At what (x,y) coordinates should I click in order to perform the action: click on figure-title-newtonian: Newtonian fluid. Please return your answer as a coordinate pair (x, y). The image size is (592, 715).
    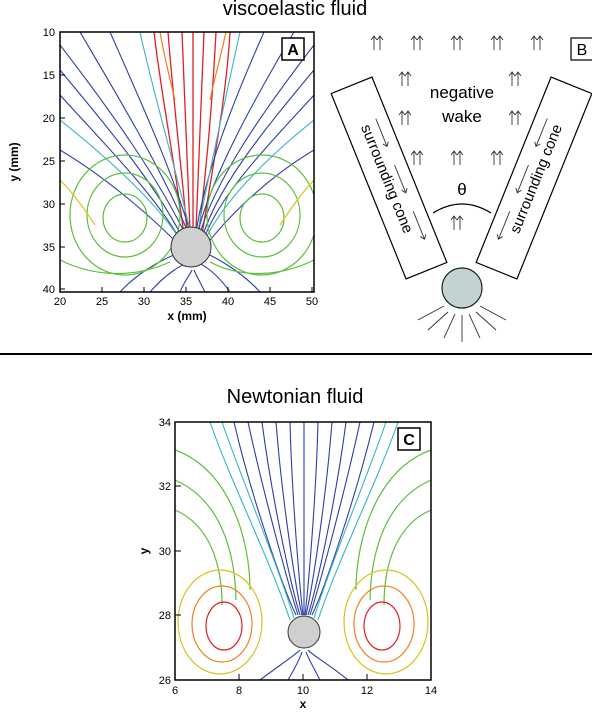
    Looking at the image, I should click on (295, 397).